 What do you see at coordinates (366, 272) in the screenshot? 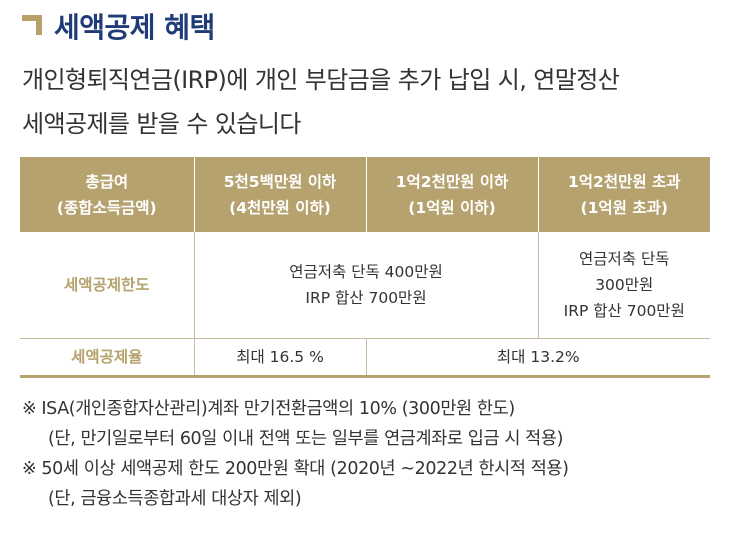
I see `cell-line: 연금저축 단독 400만원` at bounding box center [366, 272].